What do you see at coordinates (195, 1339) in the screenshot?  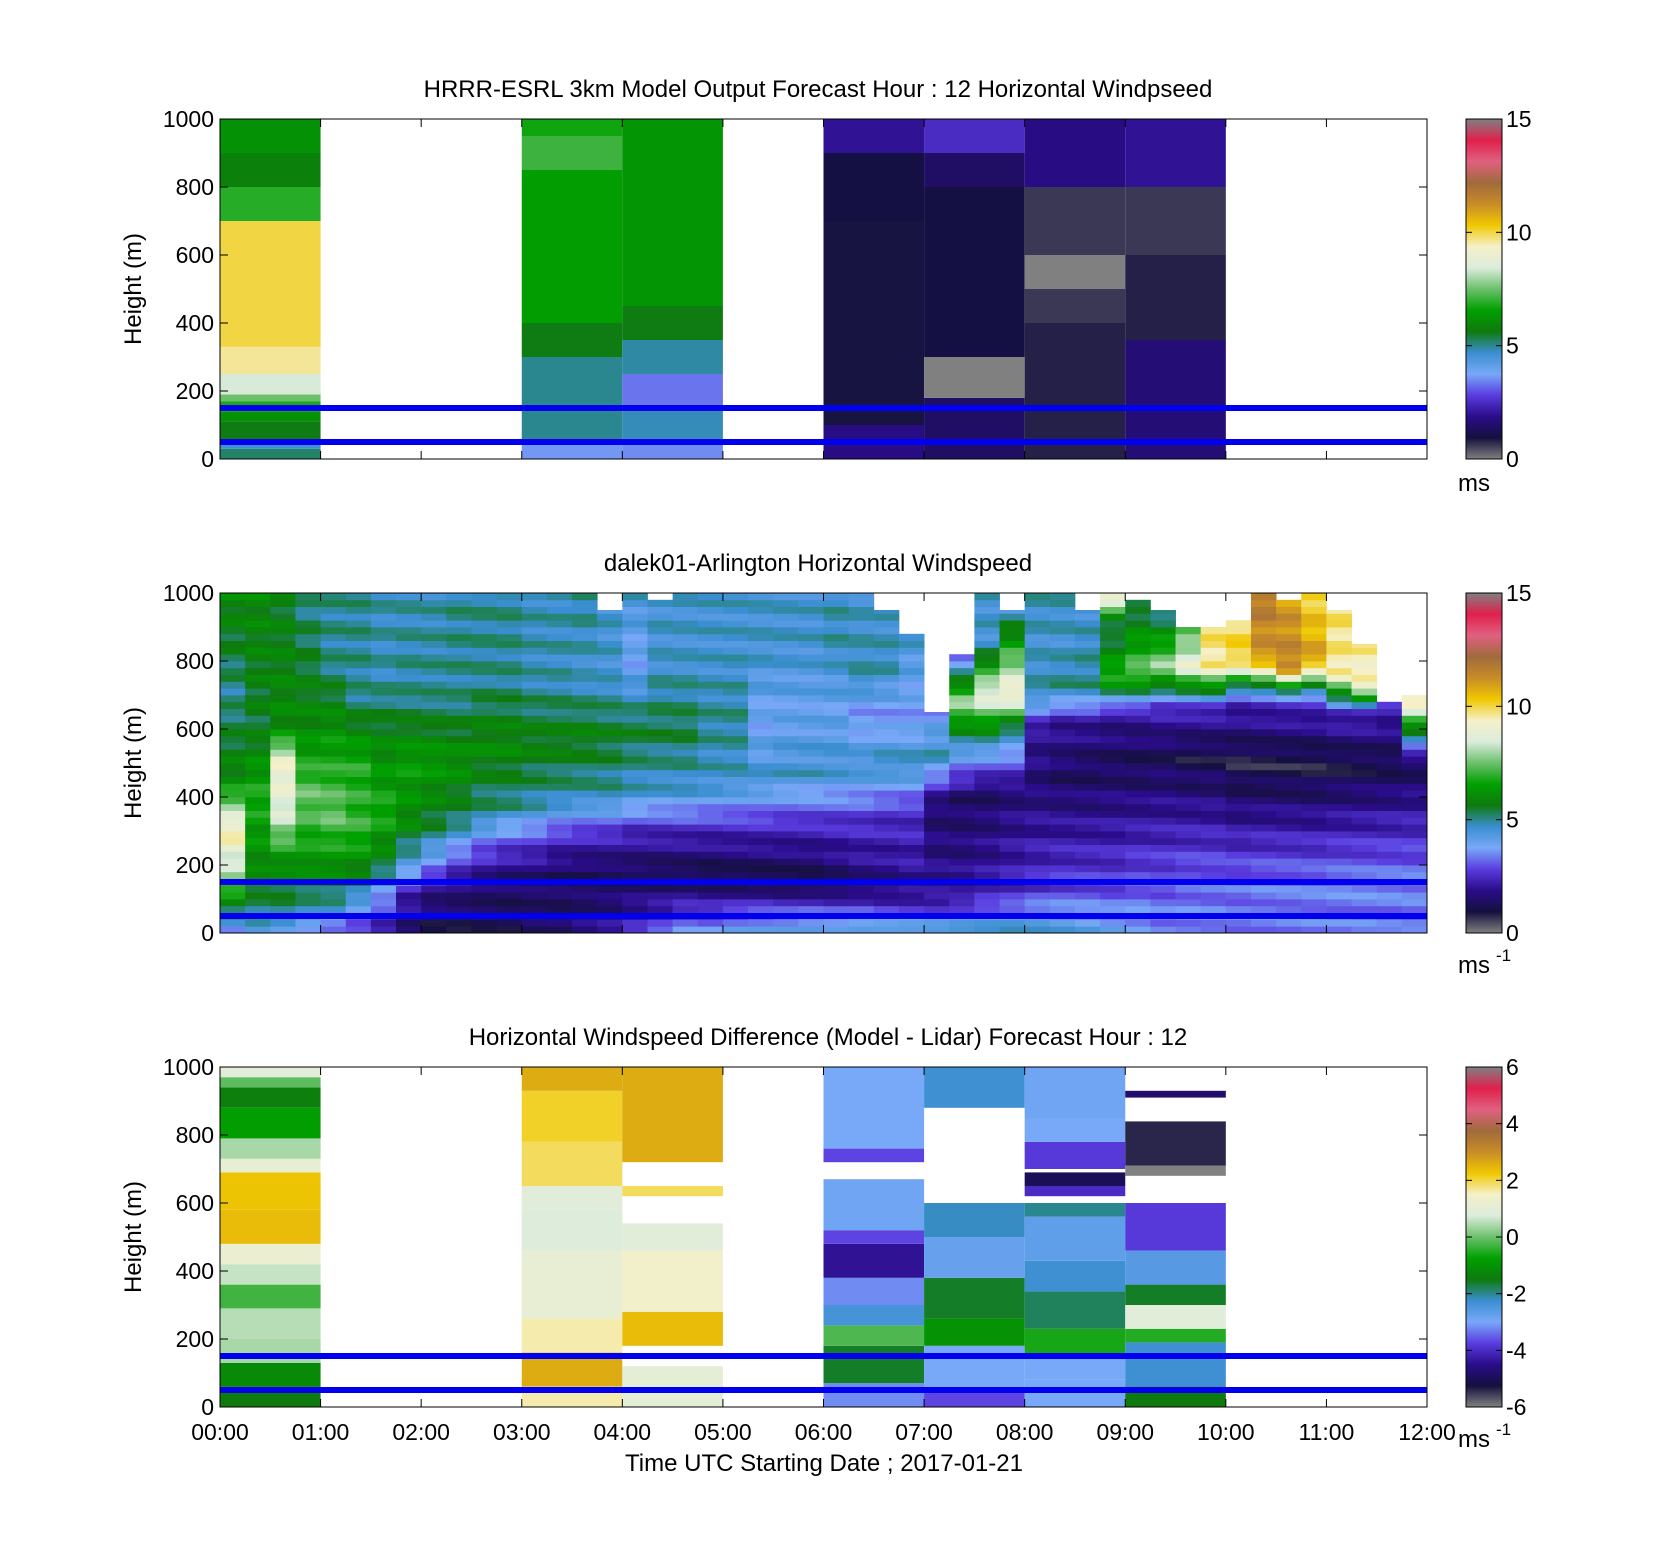 I see `y-tick-label: 200` at bounding box center [195, 1339].